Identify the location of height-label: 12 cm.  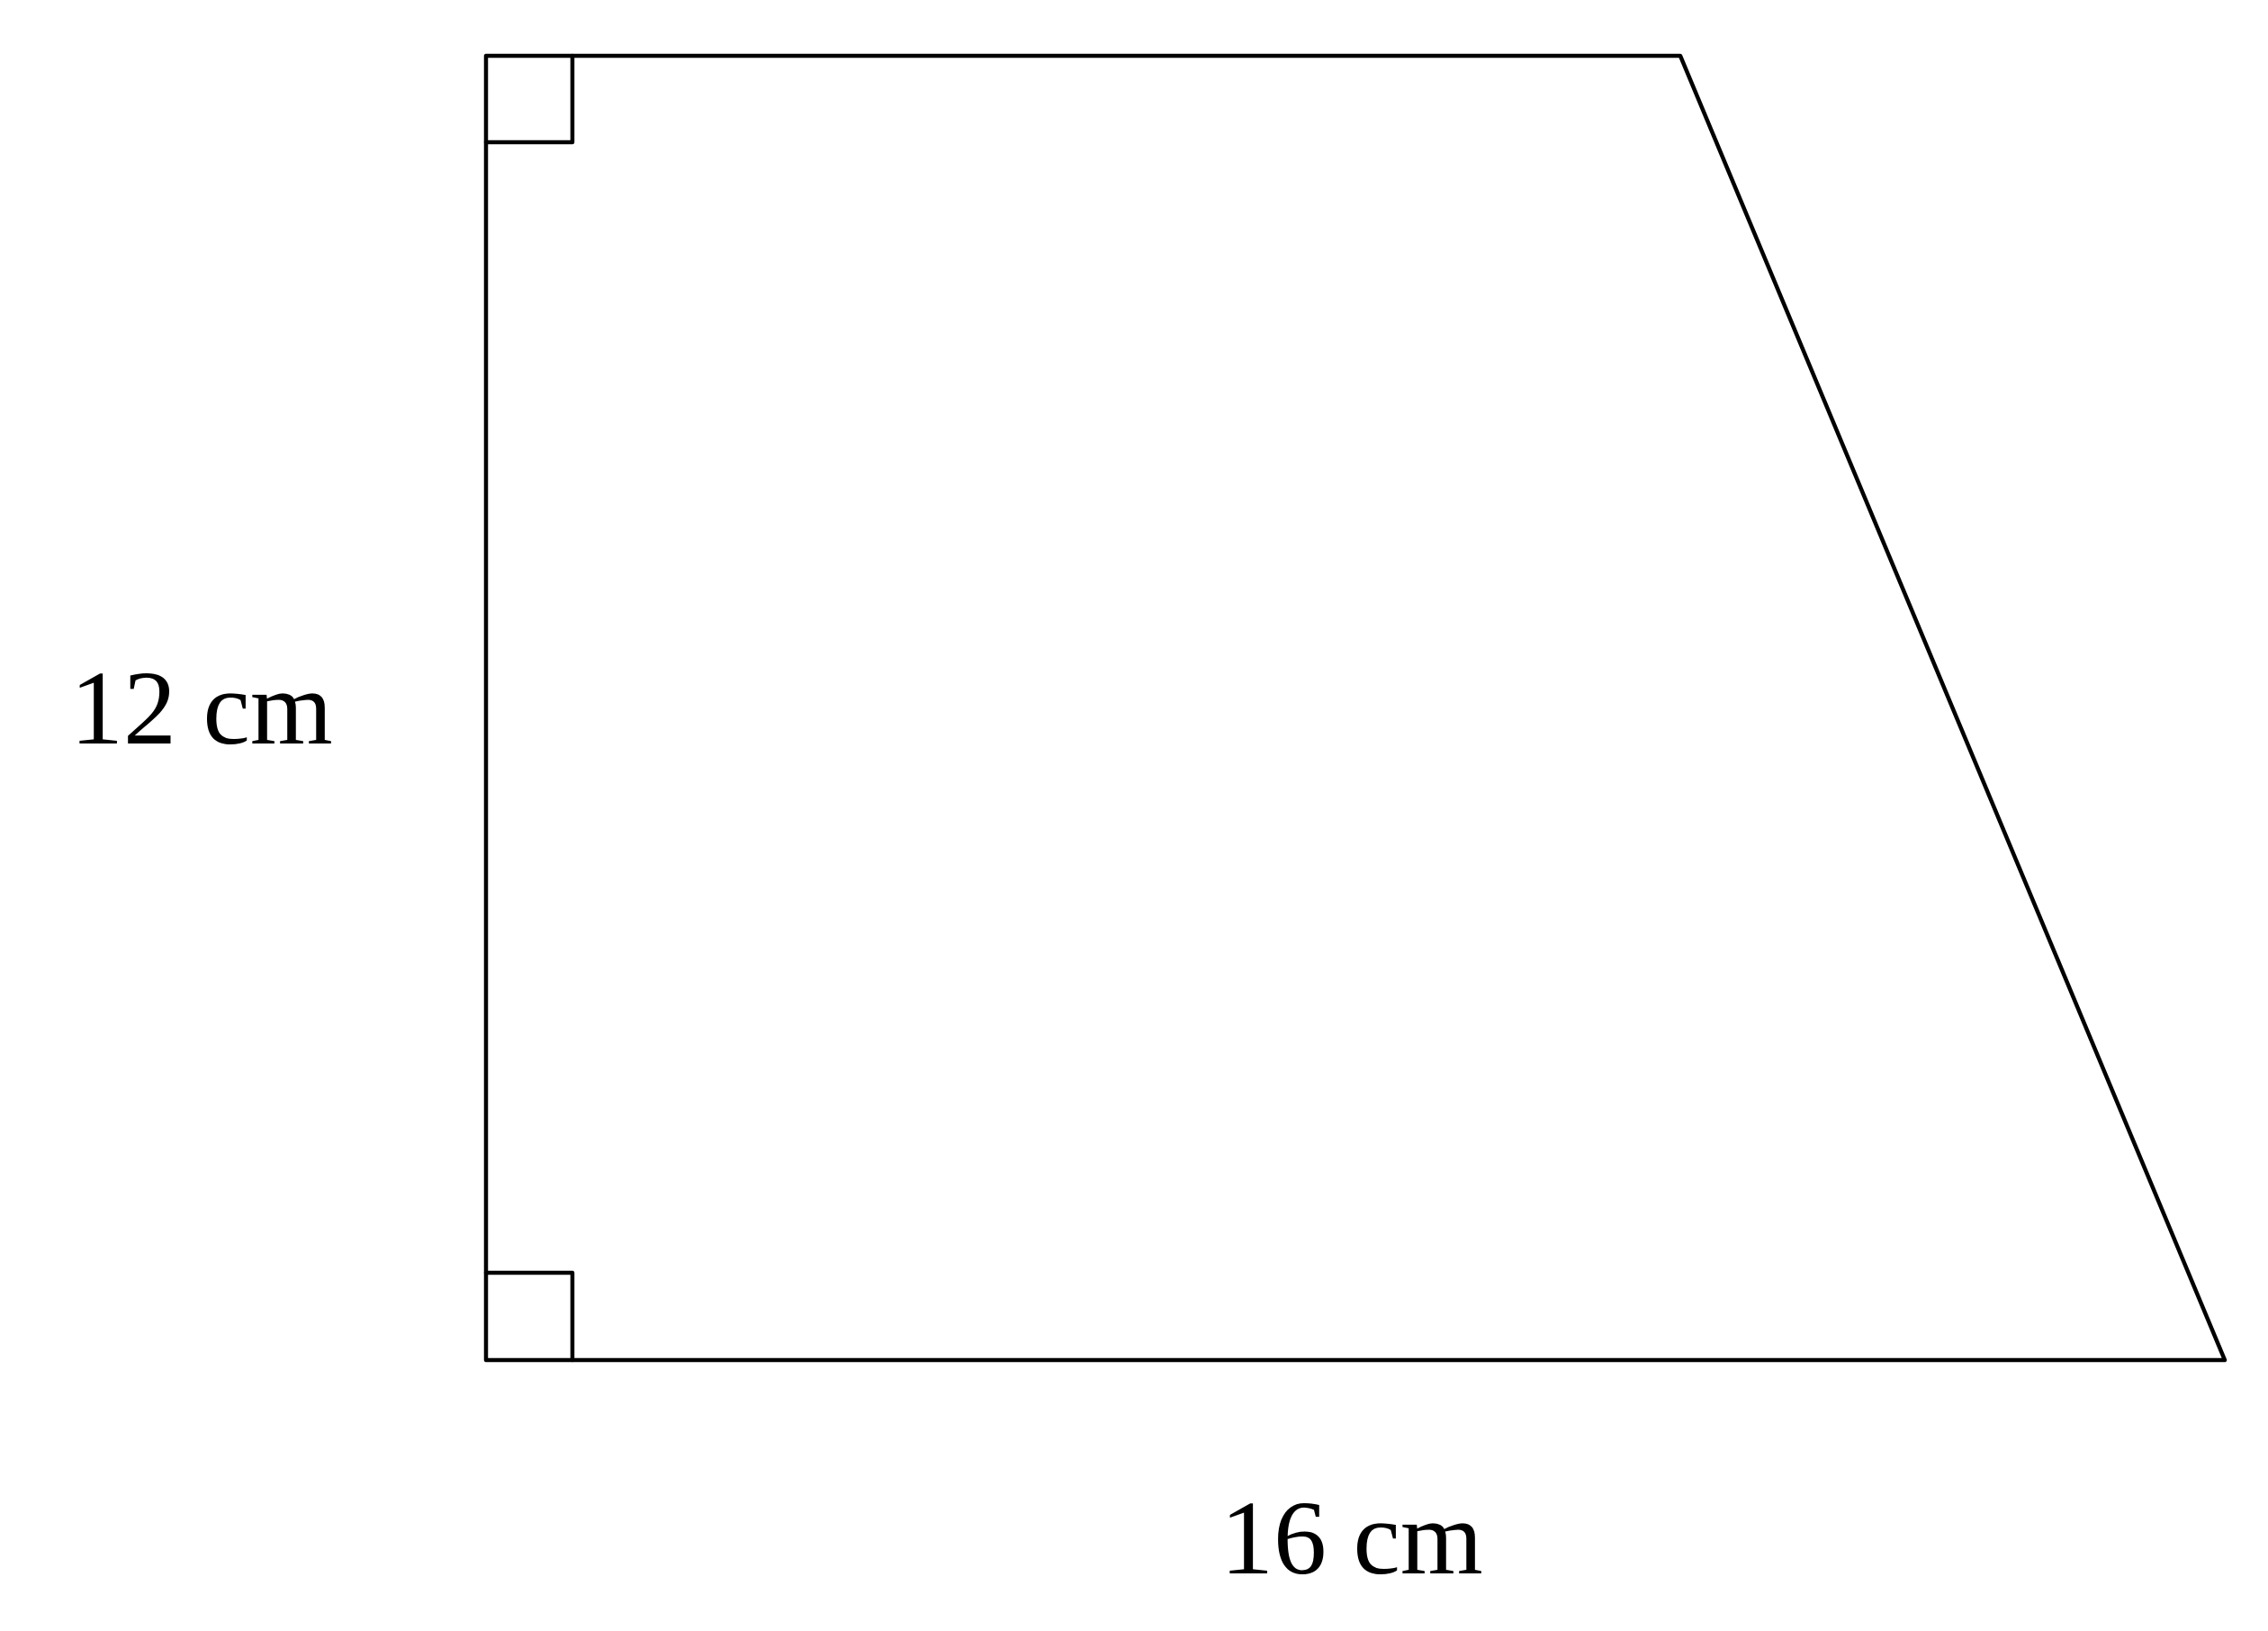
(201, 708).